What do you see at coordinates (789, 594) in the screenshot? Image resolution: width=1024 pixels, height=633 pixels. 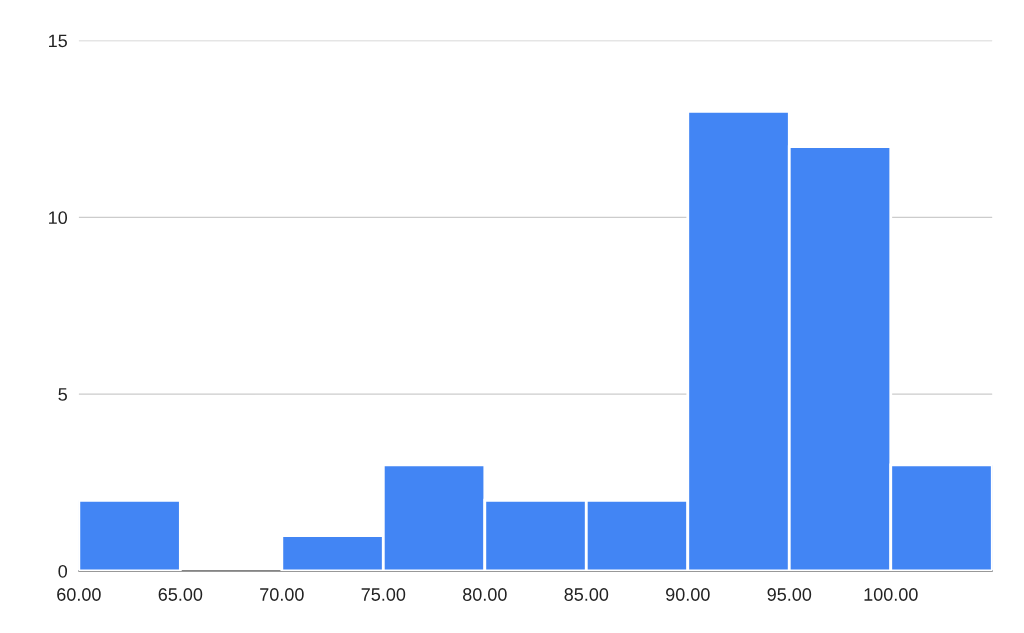 I see `x-tick-label: 95.00` at bounding box center [789, 594].